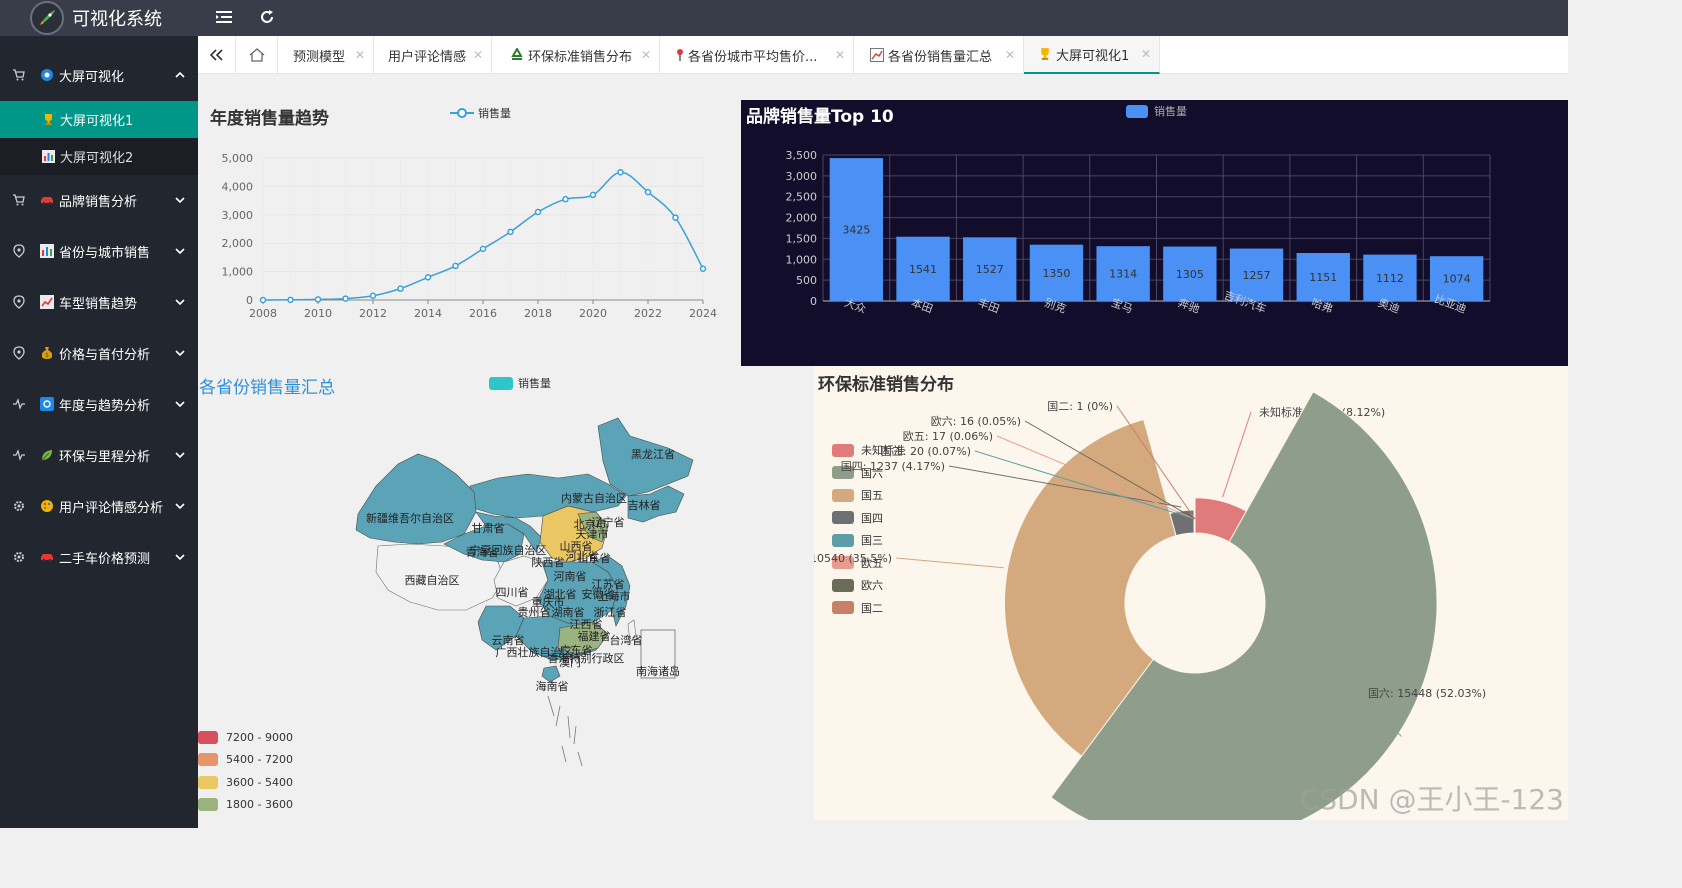  Describe the element at coordinates (1092, 55) in the screenshot. I see `tab-dashboard1: 大屏可视化1 ✕` at that location.